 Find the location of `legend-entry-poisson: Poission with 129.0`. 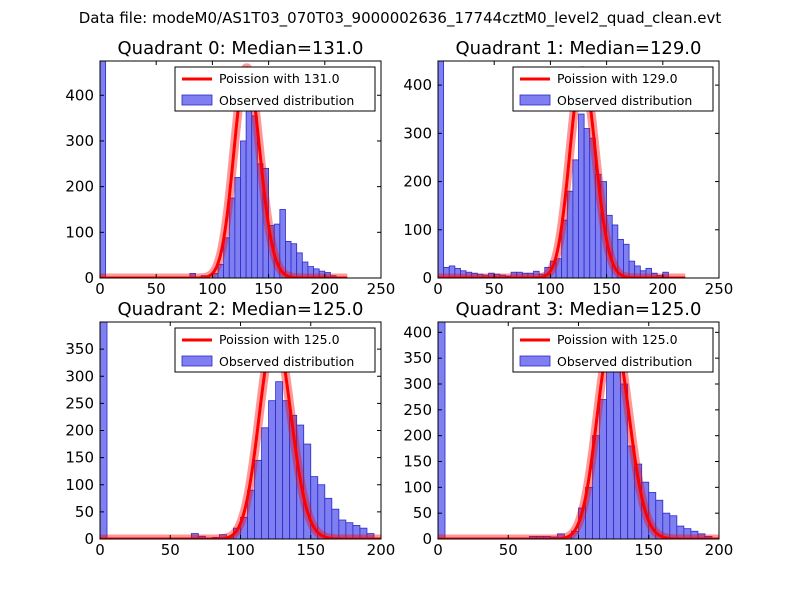

legend-entry-poisson: Poission with 129.0 is located at coordinates (617, 78).